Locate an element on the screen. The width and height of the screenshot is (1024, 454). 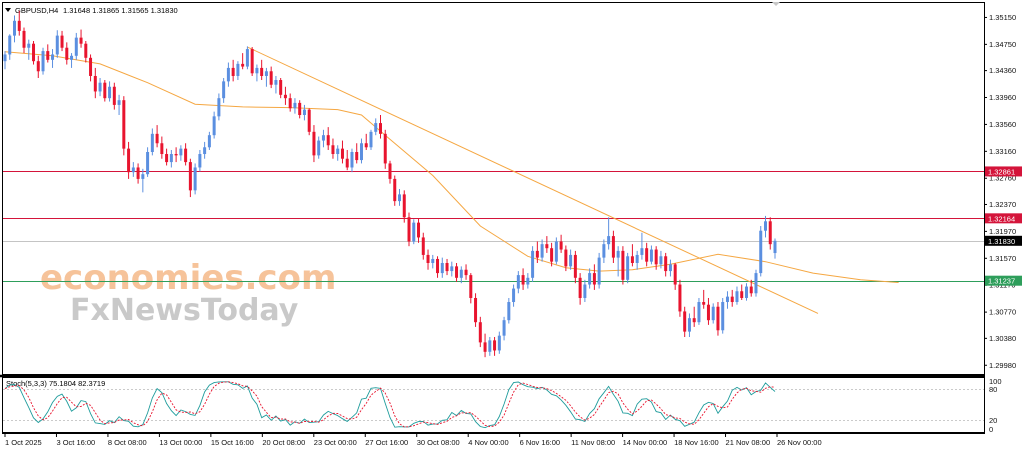
price-tag: 1.31237 is located at coordinates (1003, 280).